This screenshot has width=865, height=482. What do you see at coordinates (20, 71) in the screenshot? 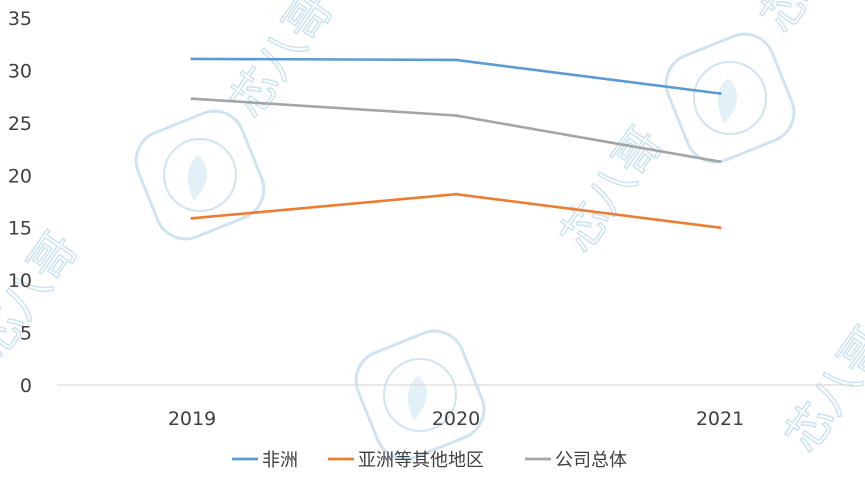
I see `y-tick-label: 30` at bounding box center [20, 71].